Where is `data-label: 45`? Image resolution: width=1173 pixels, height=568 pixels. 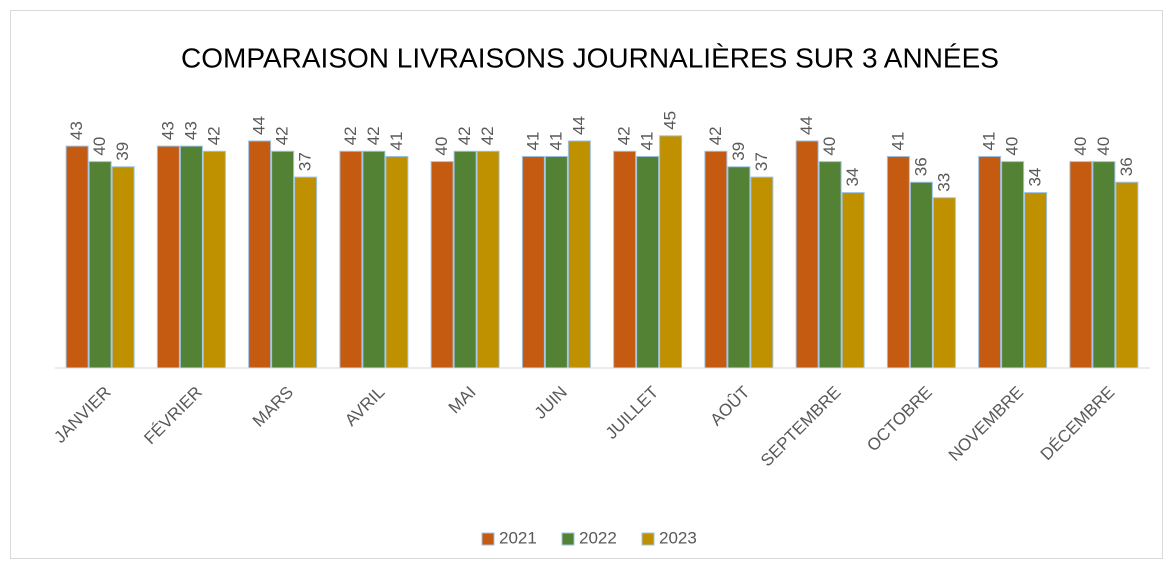
data-label: 45 is located at coordinates (670, 120).